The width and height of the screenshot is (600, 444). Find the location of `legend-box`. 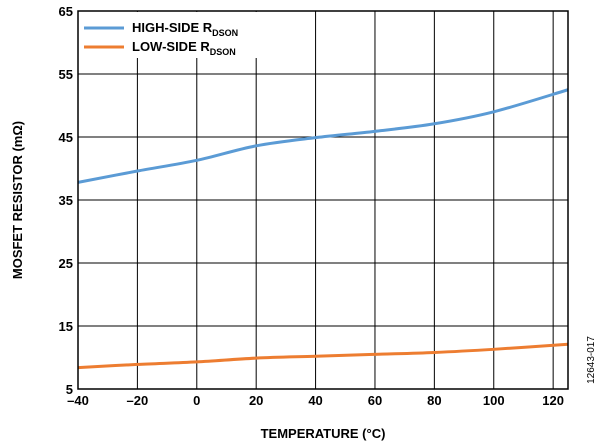

legend-box is located at coordinates (181, 35).